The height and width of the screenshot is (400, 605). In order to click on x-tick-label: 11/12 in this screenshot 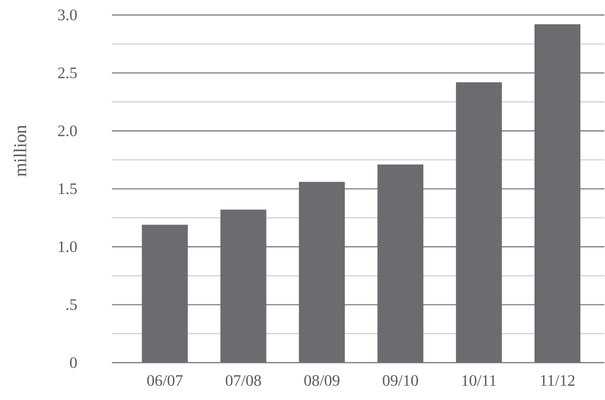, I will do `click(557, 380)`.